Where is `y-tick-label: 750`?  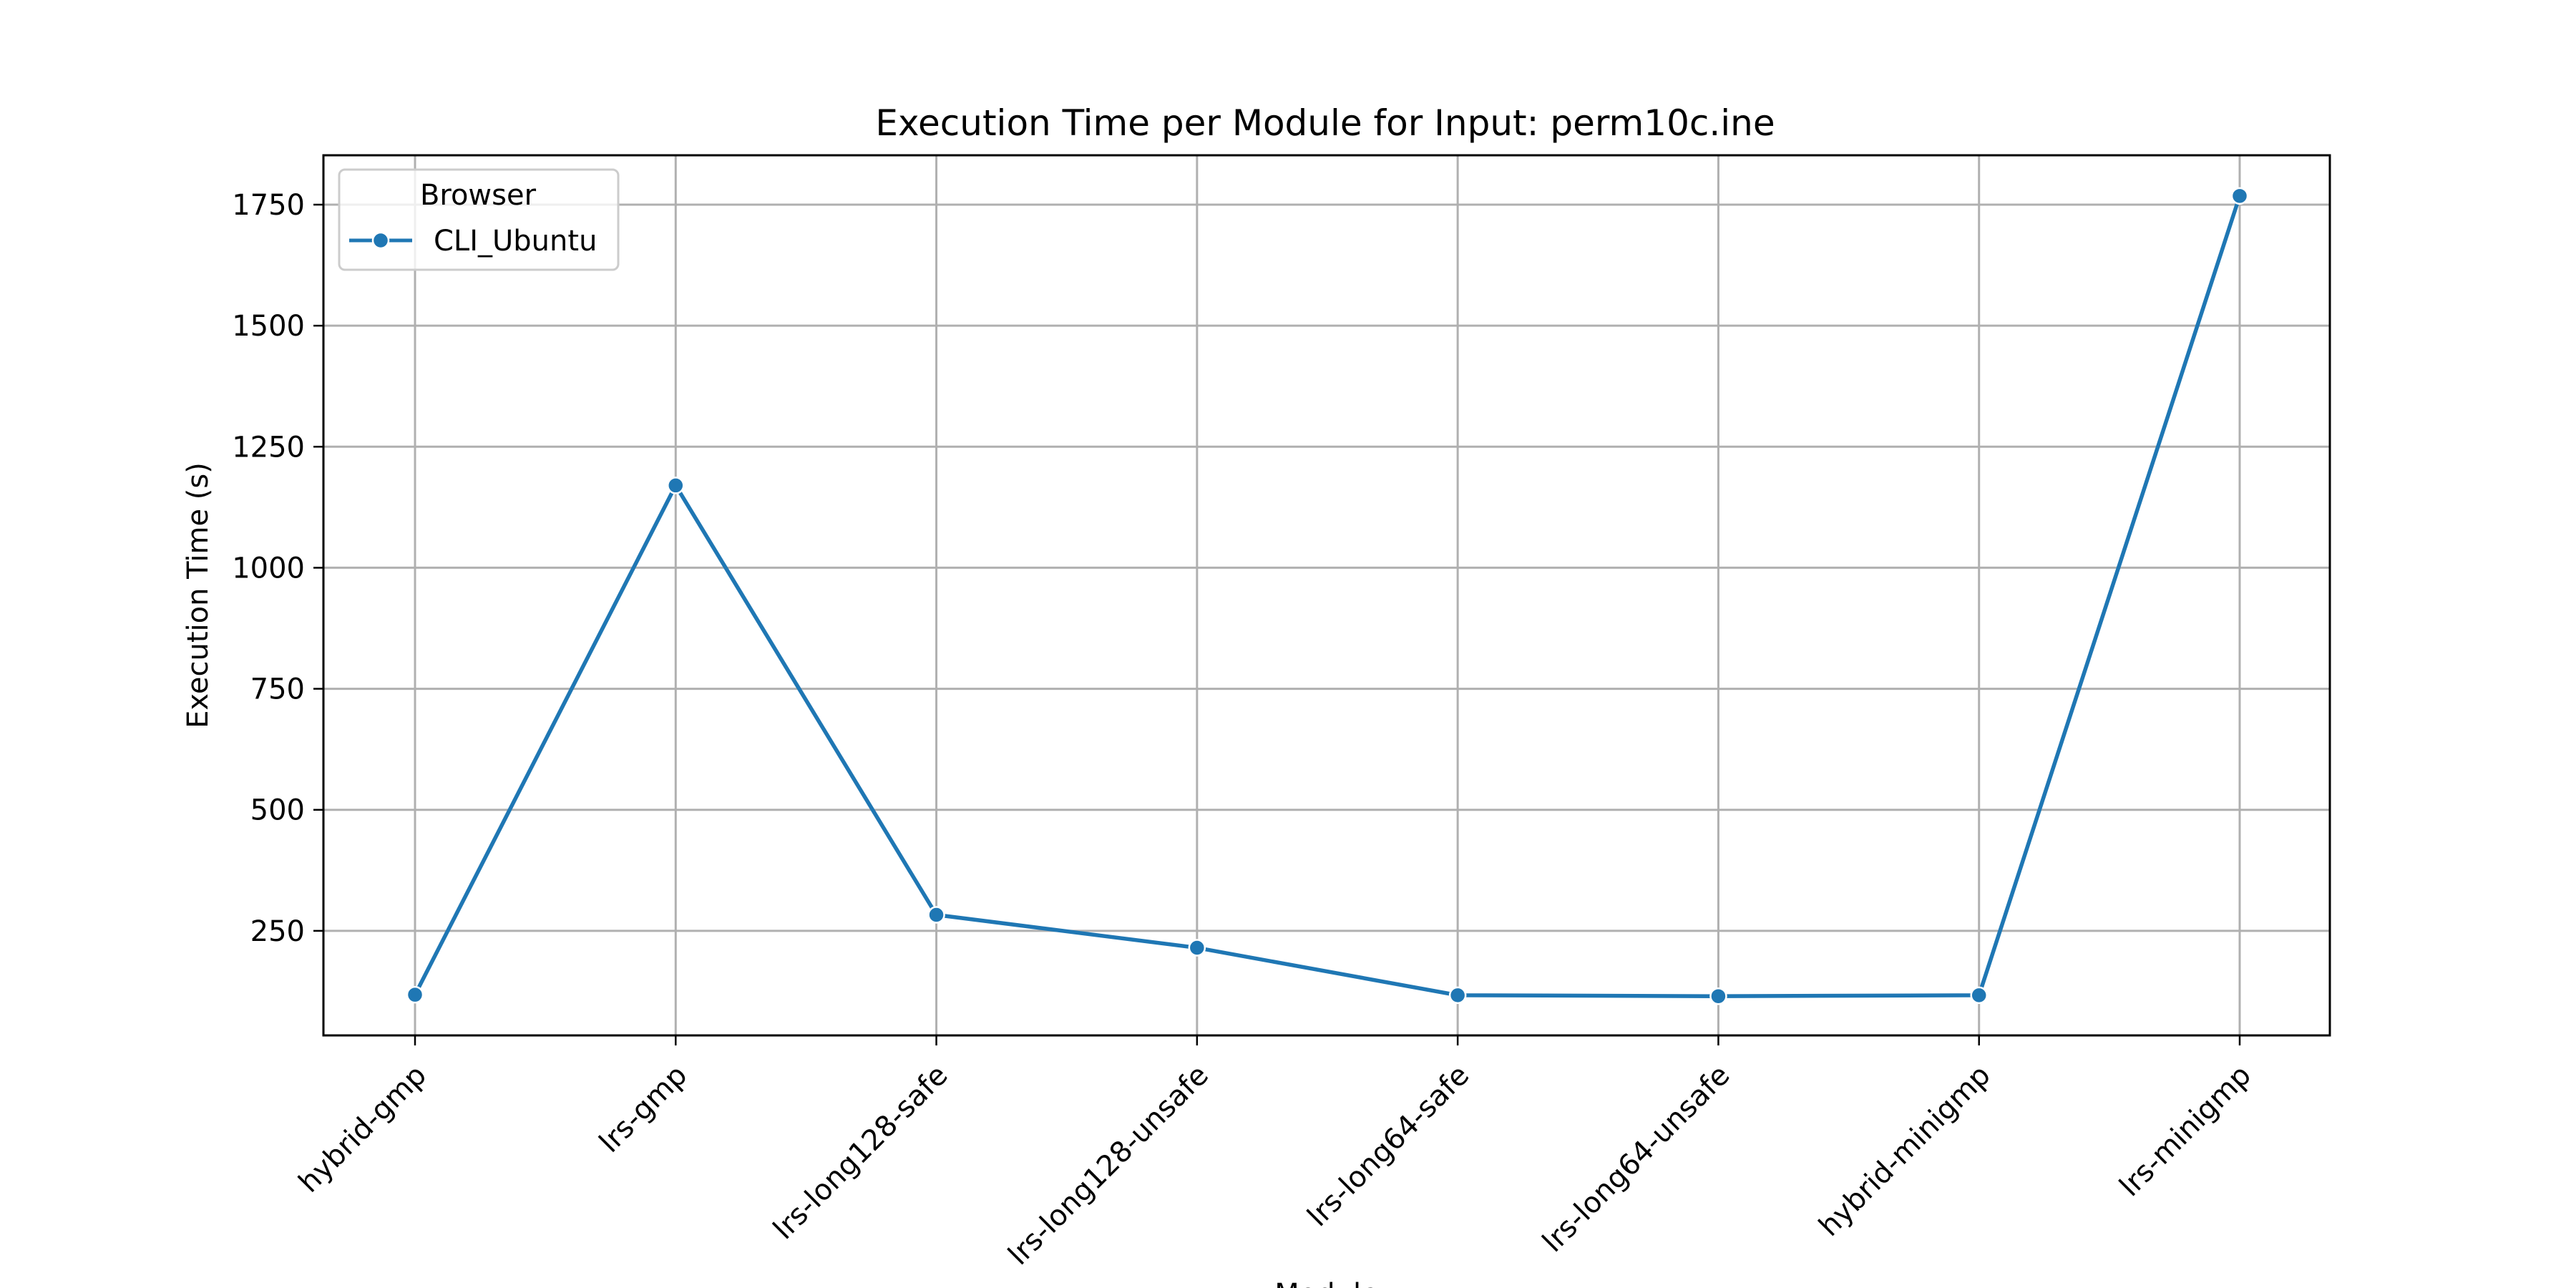 y-tick-label: 750 is located at coordinates (277, 689).